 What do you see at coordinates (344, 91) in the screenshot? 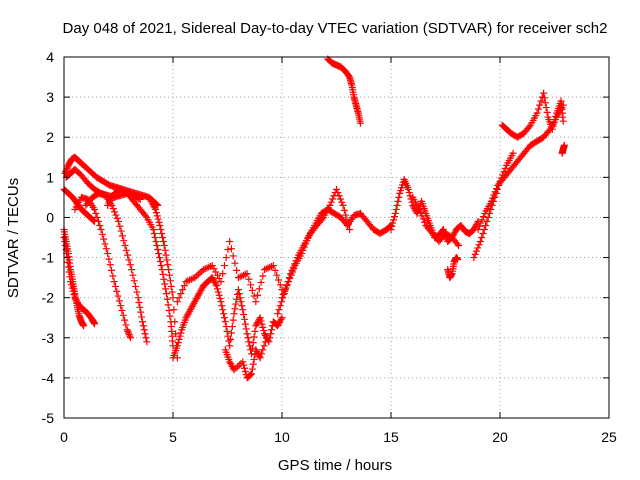
I see `series-top-arc` at bounding box center [344, 91].